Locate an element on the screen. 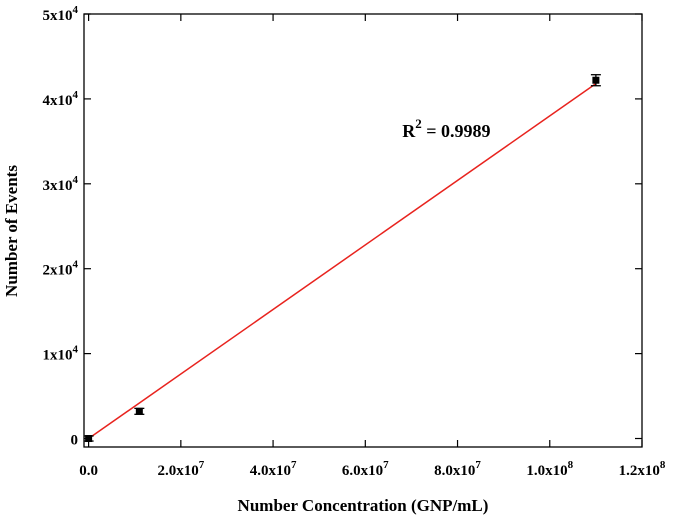  x-tick-label: 8.0x10⁷ is located at coordinates (457, 469).